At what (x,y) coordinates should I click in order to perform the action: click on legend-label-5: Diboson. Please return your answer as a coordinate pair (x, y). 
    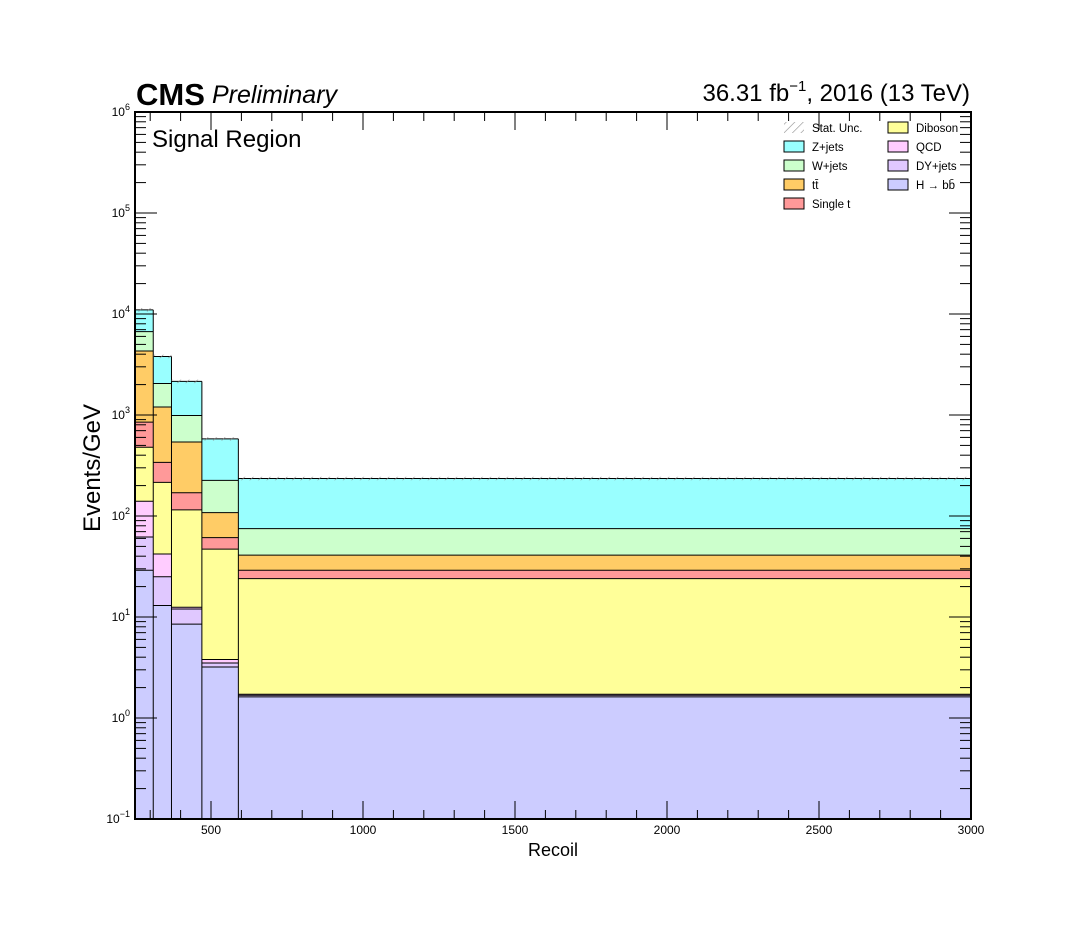
    Looking at the image, I should click on (937, 129).